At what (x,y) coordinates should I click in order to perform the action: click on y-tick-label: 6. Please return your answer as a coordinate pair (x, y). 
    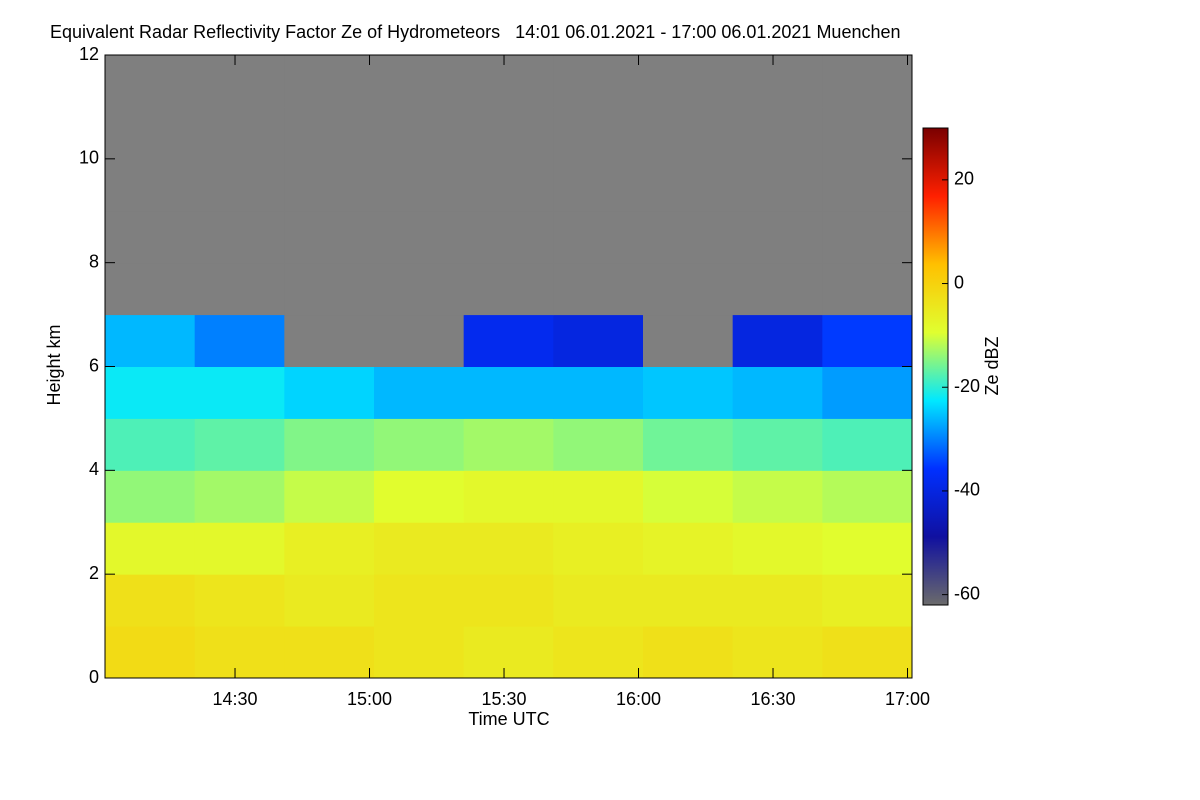
    Looking at the image, I should click on (94, 365).